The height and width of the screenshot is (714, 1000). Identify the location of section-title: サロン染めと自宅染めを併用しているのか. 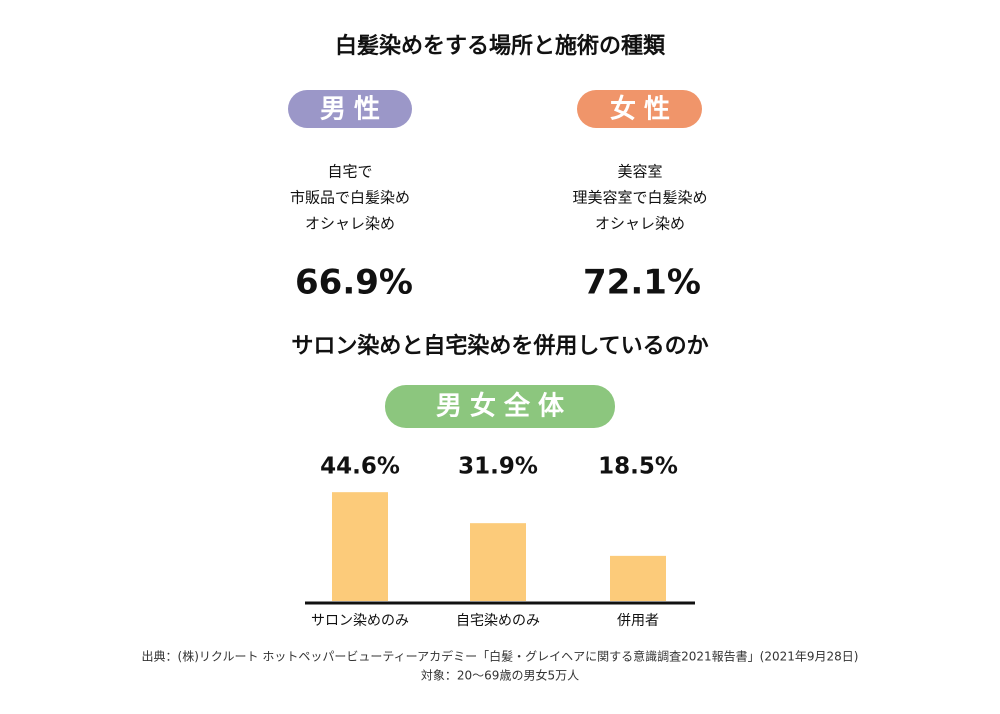
(499, 346).